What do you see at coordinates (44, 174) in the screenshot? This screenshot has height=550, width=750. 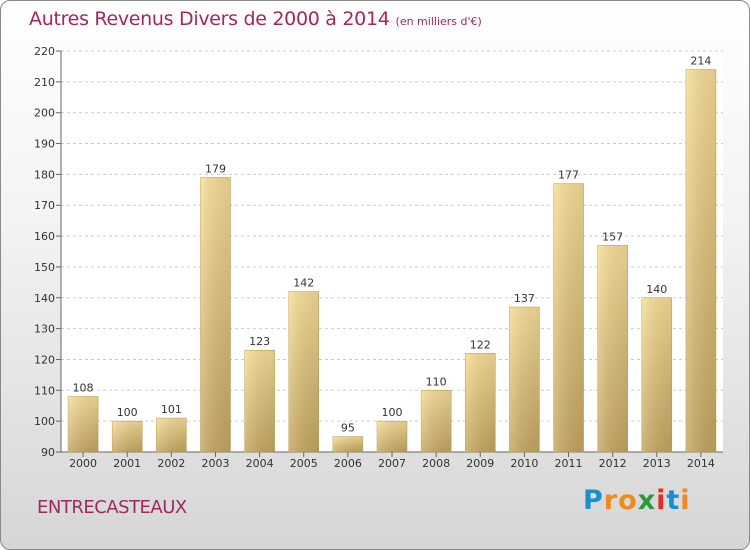 I see `y-tick-label: 180` at bounding box center [44, 174].